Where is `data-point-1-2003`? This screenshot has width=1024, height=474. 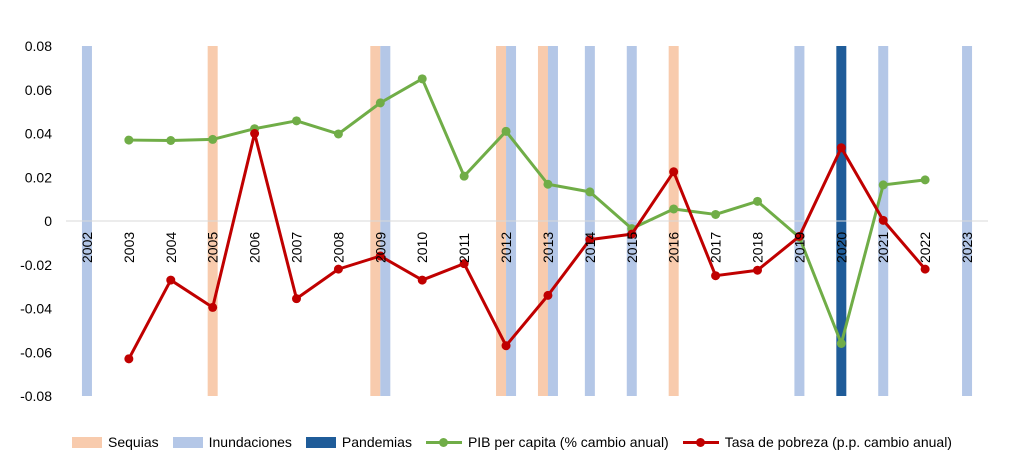 data-point-1-2003 is located at coordinates (129, 359).